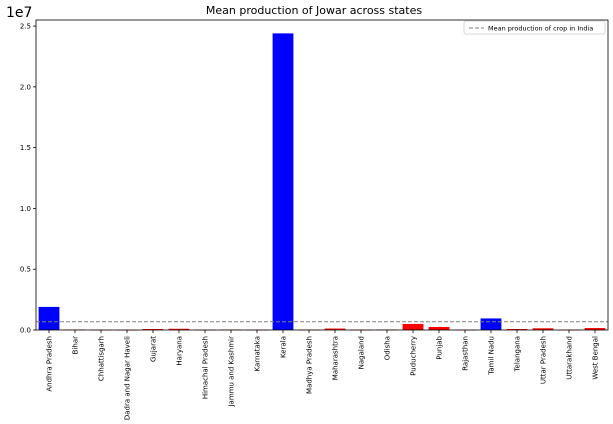 The image size is (613, 424). What do you see at coordinates (596, 358) in the screenshot?
I see `x-tick-label: West Bengal` at bounding box center [596, 358].